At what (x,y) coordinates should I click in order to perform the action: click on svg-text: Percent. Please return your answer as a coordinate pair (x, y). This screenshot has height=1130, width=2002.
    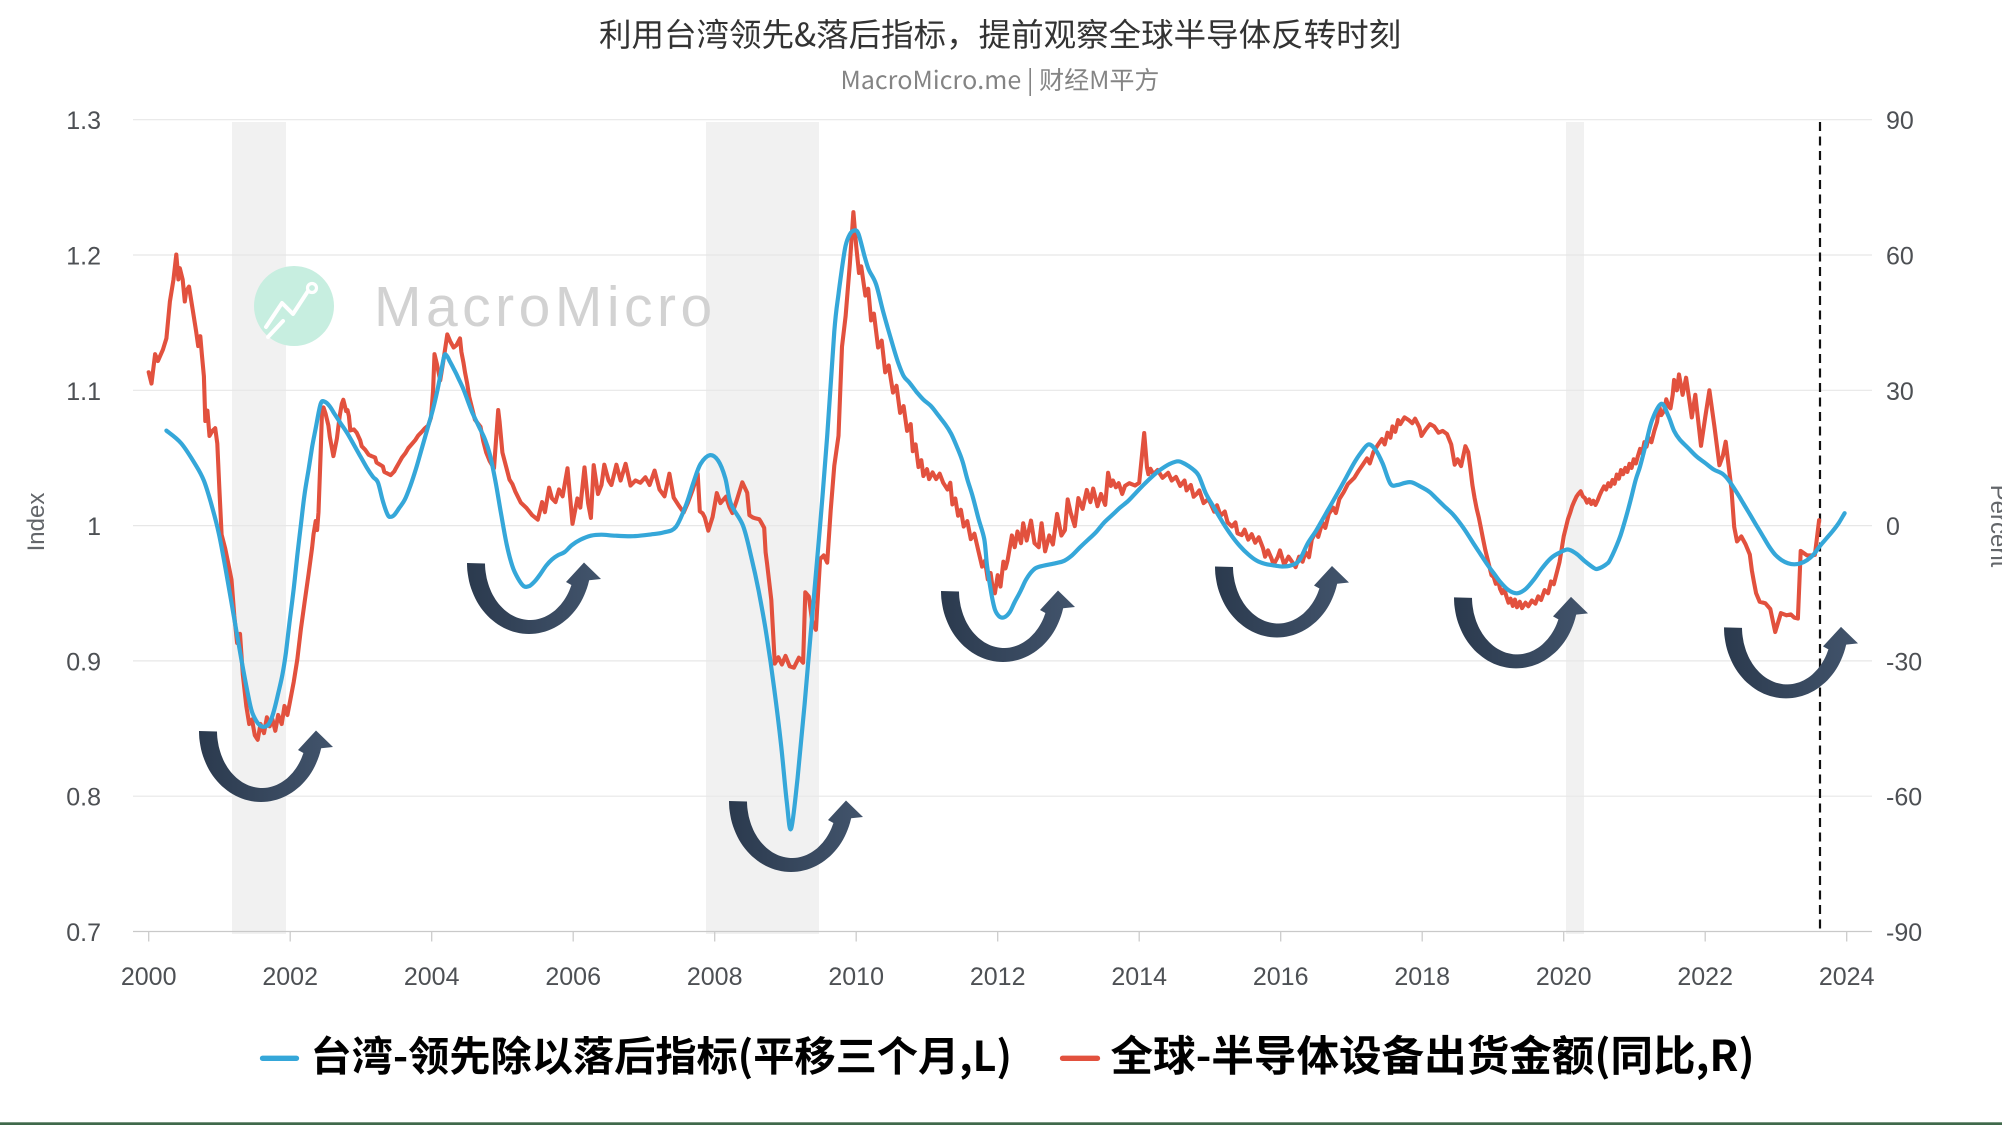
    Looking at the image, I should click on (1993, 526).